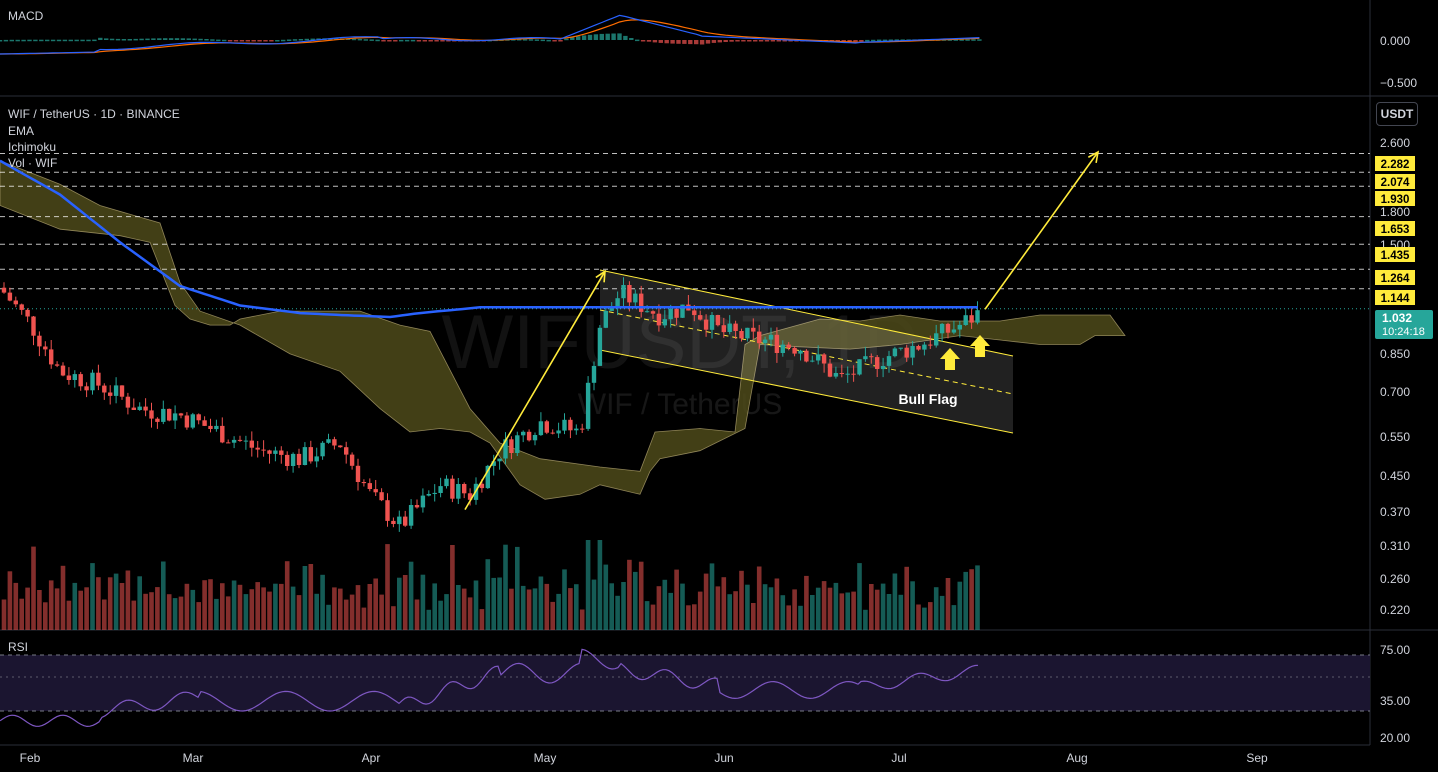 The image size is (1438, 772). Describe the element at coordinates (32, 163) in the screenshot. I see `indicator-volume: Vol · WIF` at that location.